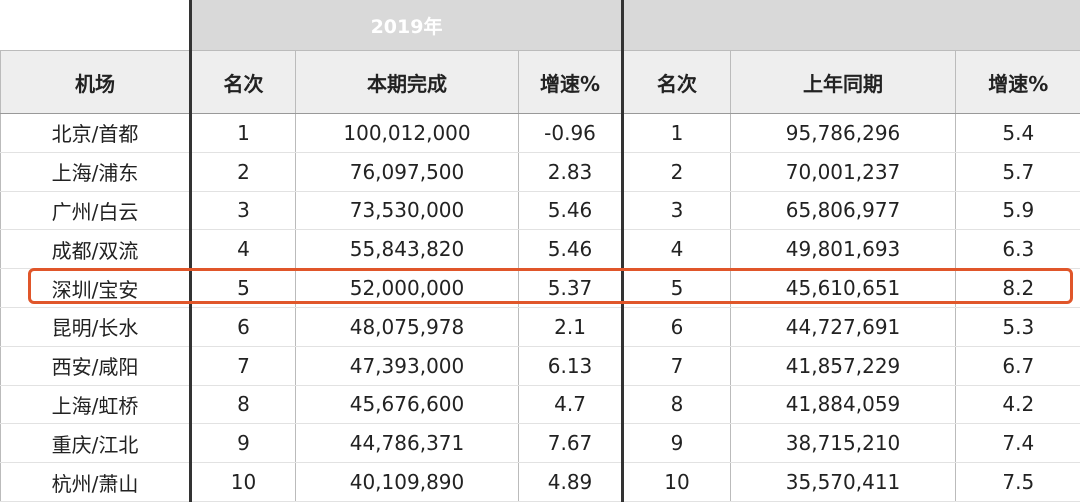 The width and height of the screenshot is (1080, 502). I want to click on highlight-box, so click(550, 286).